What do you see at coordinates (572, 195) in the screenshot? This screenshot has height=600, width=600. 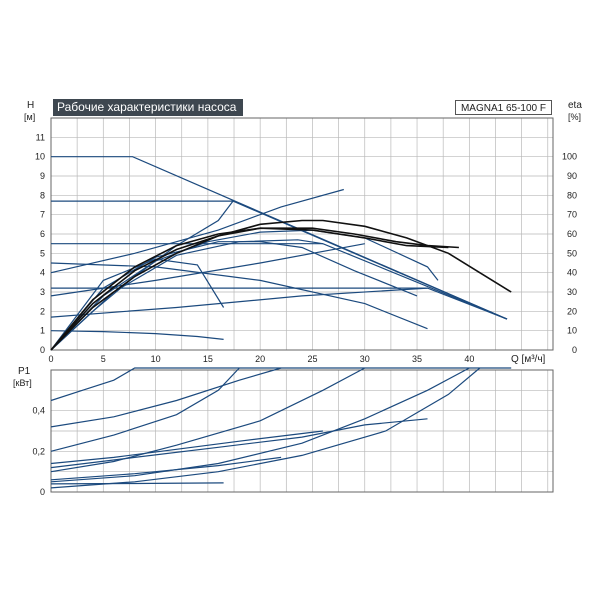 I see `y2-tick-label-eta: 80` at bounding box center [572, 195].